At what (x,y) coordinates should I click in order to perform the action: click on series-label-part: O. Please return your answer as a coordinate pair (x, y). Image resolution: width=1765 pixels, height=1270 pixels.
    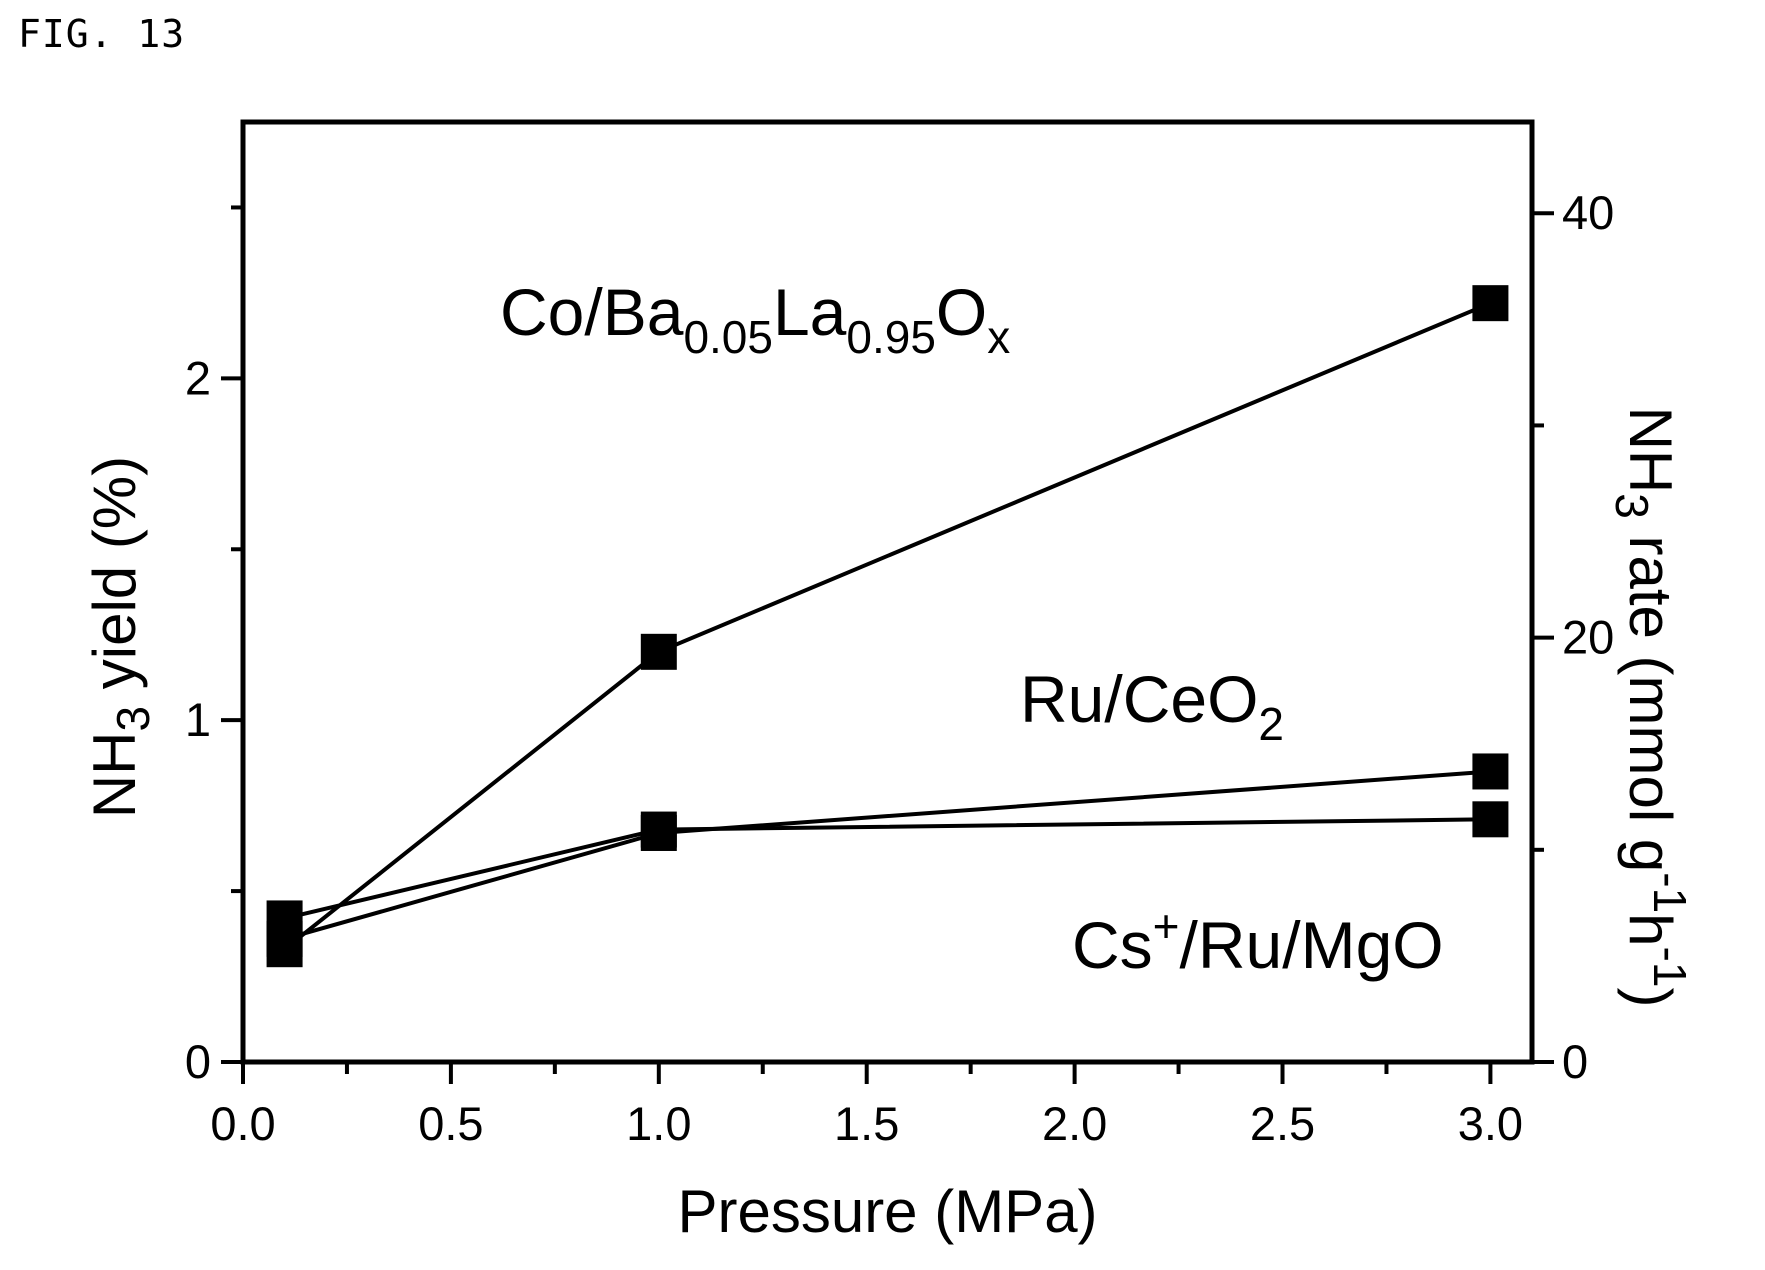
    Looking at the image, I should click on (961, 312).